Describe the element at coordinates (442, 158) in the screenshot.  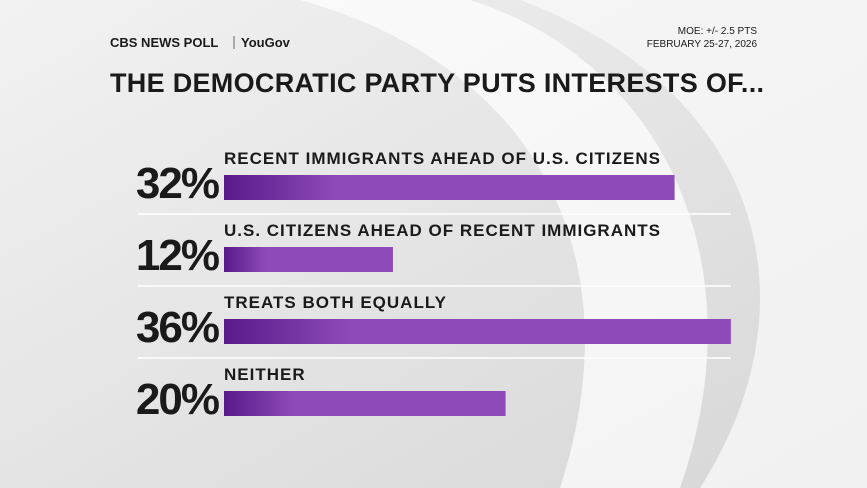
I see `category-label: RECENT IMMIGRANTS AHEAD OF U.S. CITIZENS` at that location.